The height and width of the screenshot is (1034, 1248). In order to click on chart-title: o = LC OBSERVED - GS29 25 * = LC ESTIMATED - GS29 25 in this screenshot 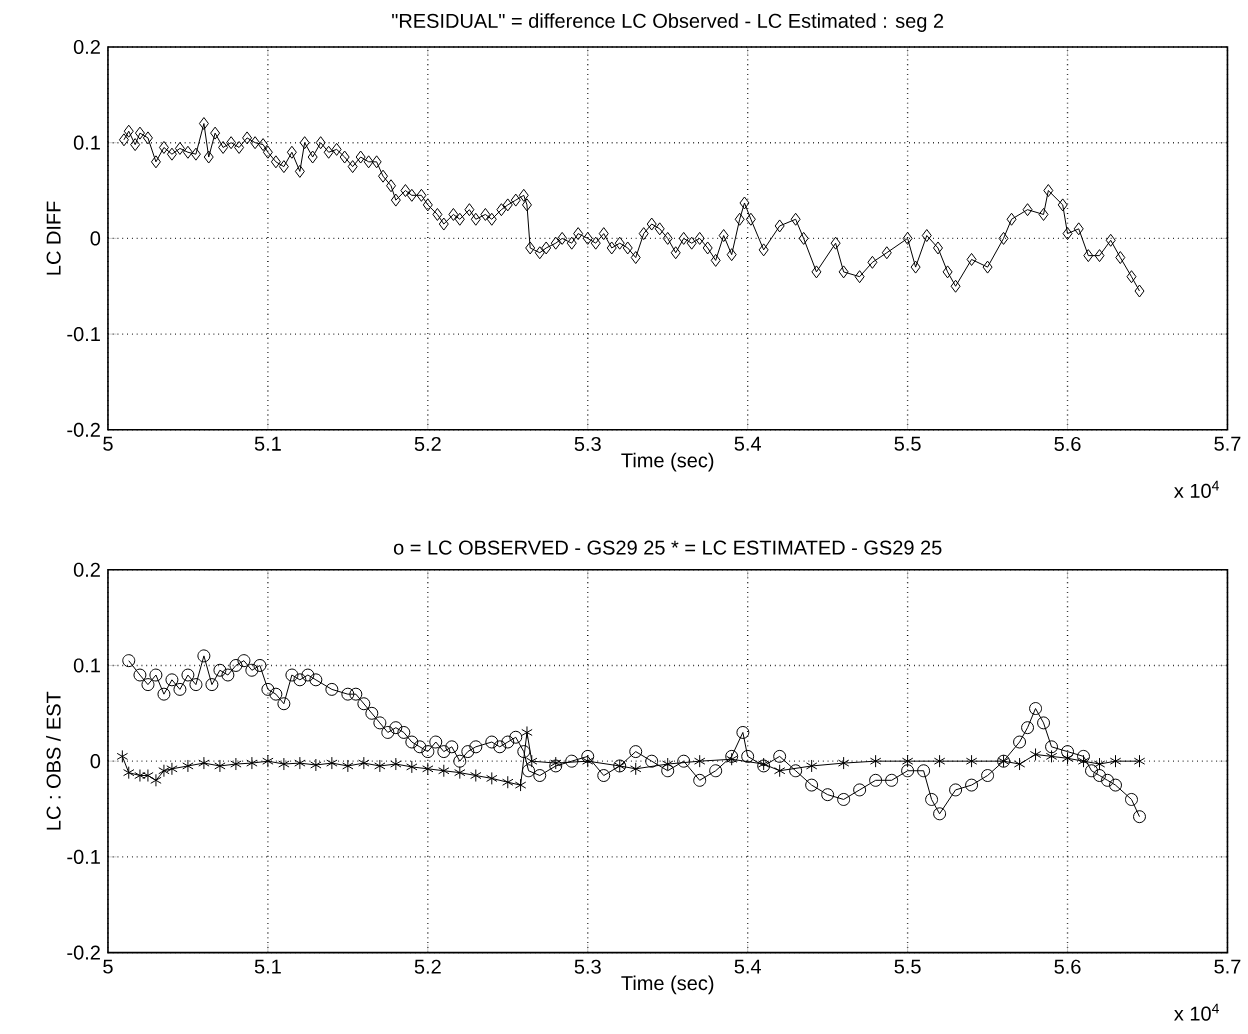, I will do `click(667, 547)`.